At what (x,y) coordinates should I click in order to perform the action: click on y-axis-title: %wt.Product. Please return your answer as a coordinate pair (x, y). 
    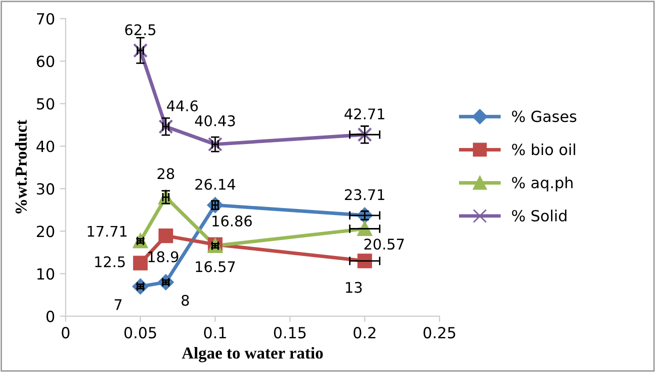
    Looking at the image, I should click on (21, 167).